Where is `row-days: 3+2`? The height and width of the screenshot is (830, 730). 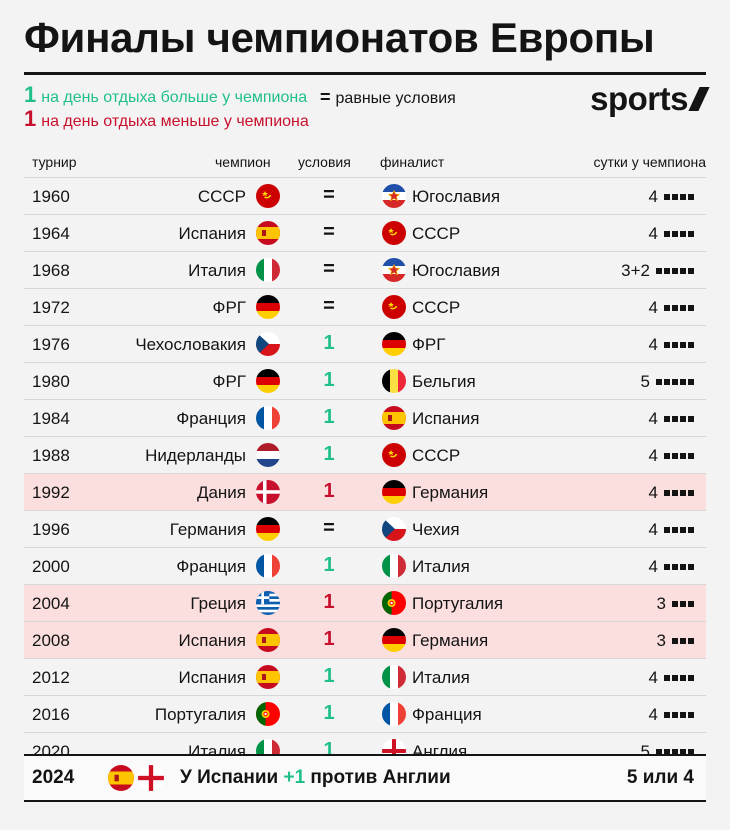 row-days: 3+2 is located at coordinates (657, 271).